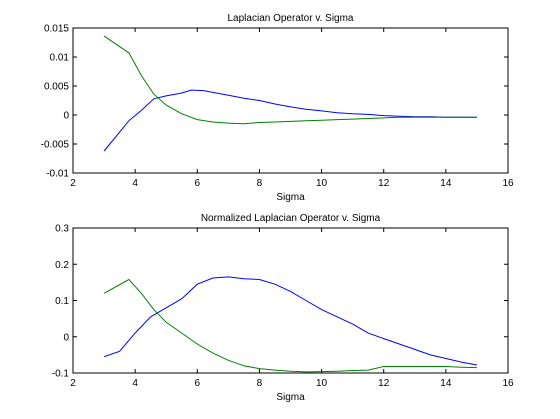 This screenshot has width=560, height=419. What do you see at coordinates (62, 301) in the screenshot?
I see `y-tick-label: 0.1` at bounding box center [62, 301].